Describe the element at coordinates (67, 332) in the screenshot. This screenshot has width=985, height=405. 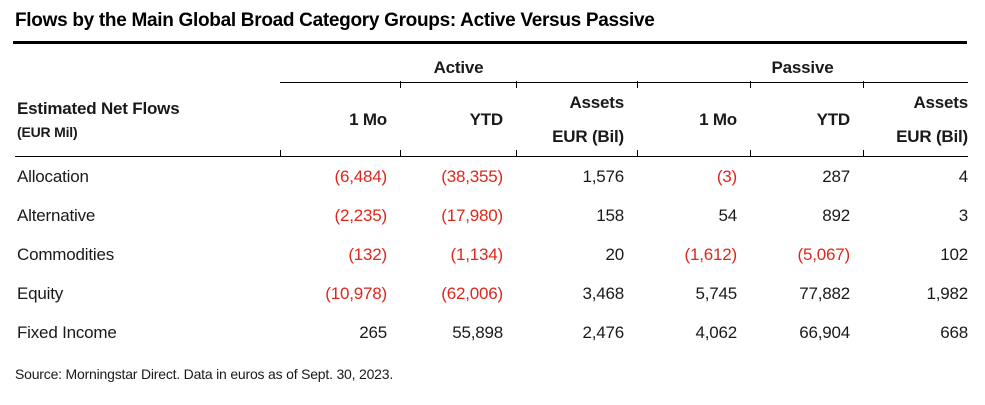
I see `row-label-fixed-income: Fixed Income` at that location.